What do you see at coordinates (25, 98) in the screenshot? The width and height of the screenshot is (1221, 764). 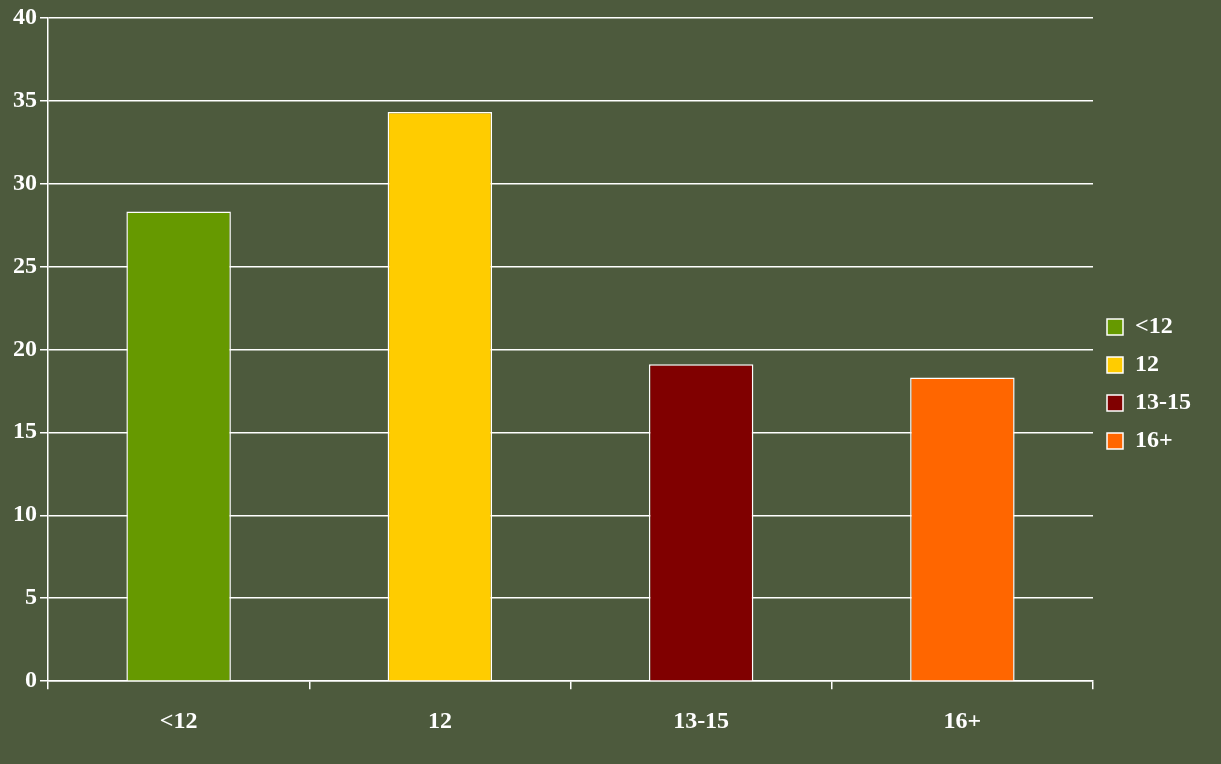 I see `y-tick-label: 35` at bounding box center [25, 98].